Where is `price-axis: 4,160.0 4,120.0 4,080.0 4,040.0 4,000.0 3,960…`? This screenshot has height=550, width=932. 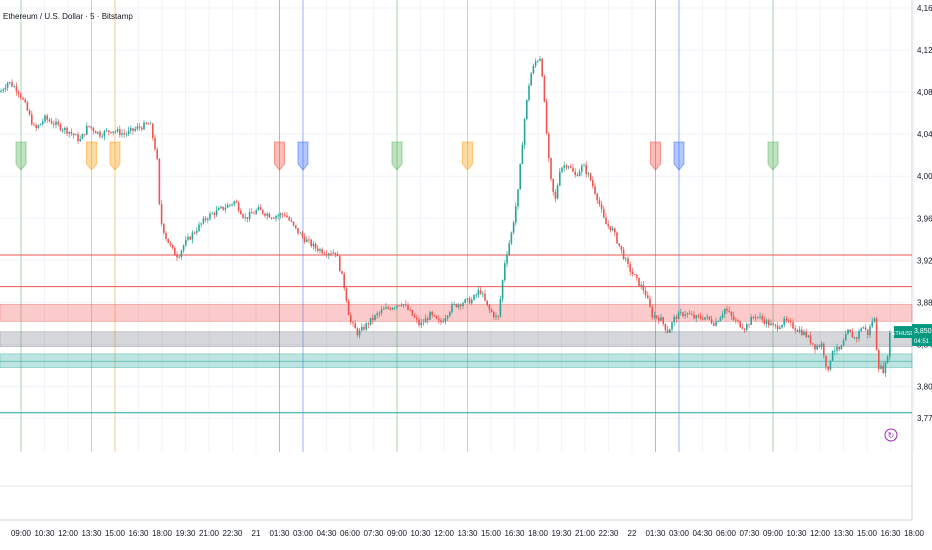
price-axis: 4,160.0 4,120.0 4,080.0 4,040.0 4,000.0 3,960… is located at coordinates (924, 213).